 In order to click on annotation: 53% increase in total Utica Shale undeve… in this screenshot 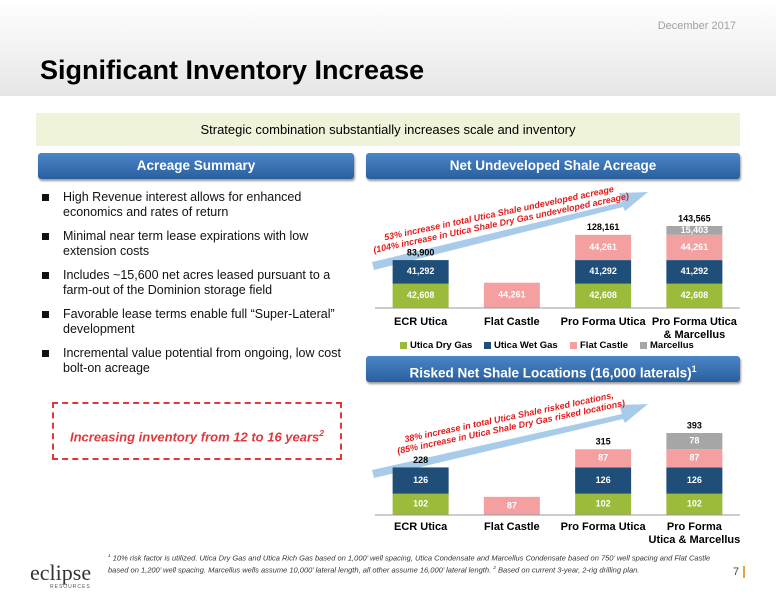, I will do `click(500, 218)`.